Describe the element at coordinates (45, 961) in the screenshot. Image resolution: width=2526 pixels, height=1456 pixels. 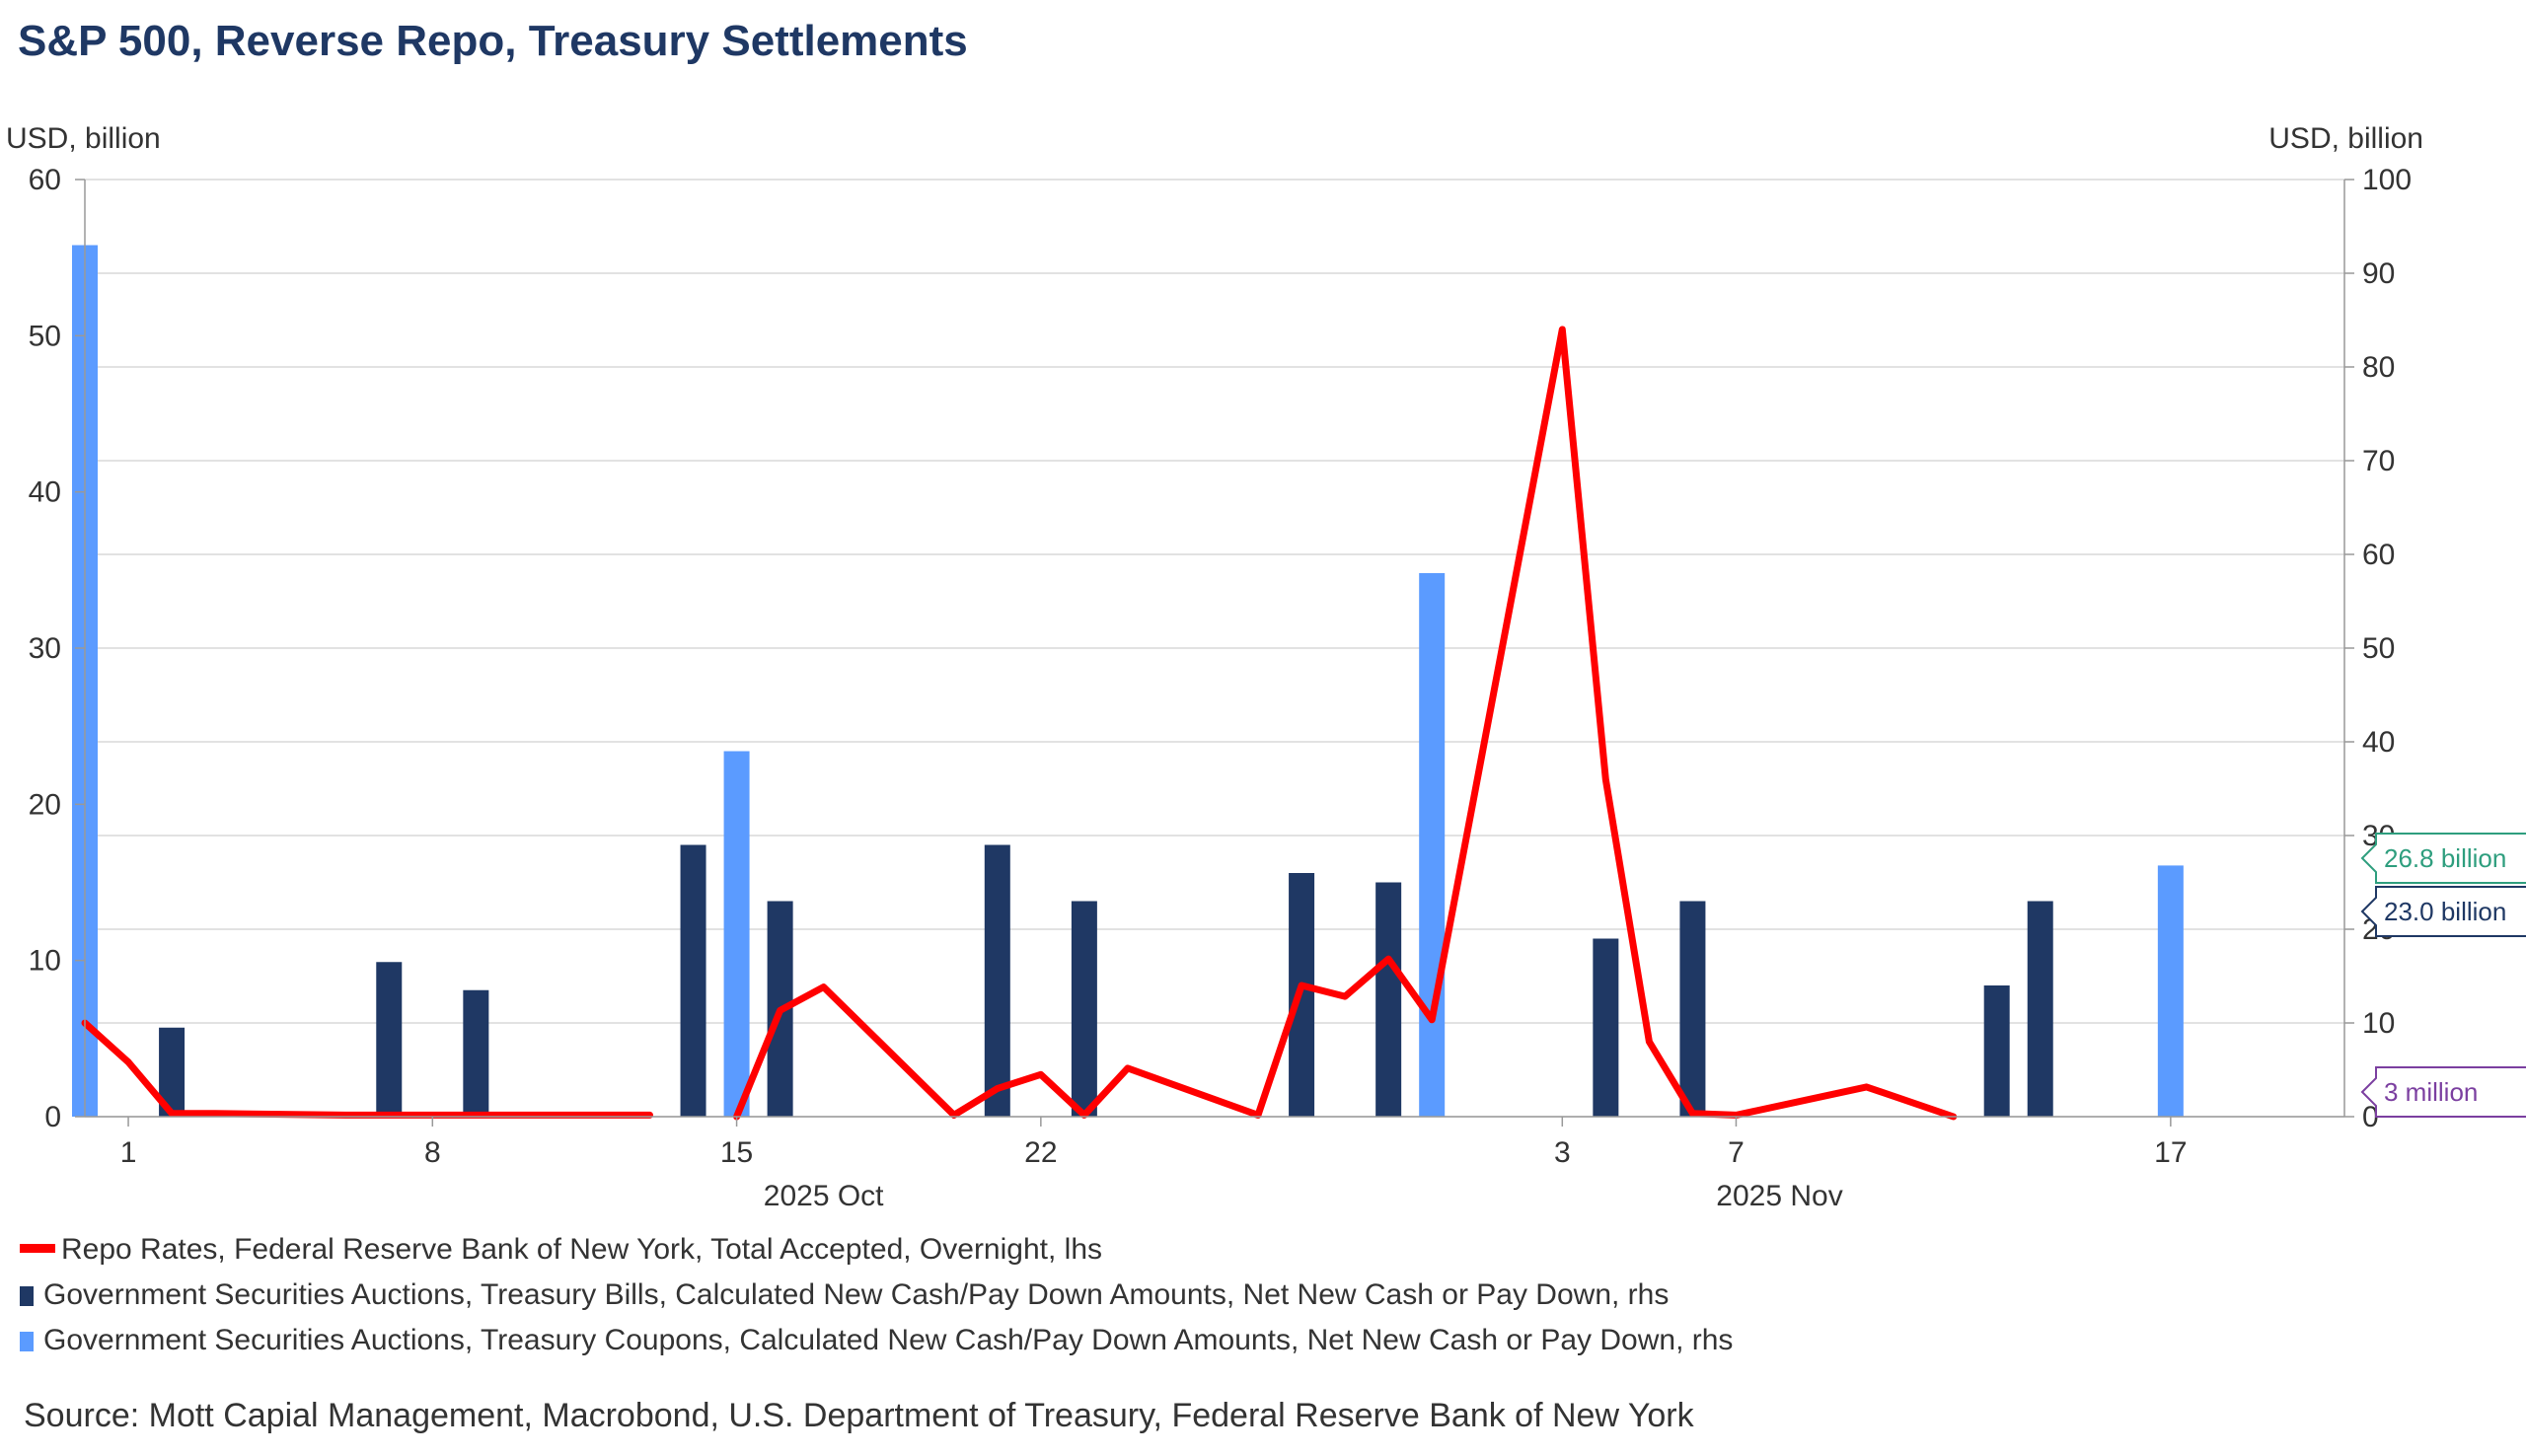
I see `left-tick-label: 10` at that location.